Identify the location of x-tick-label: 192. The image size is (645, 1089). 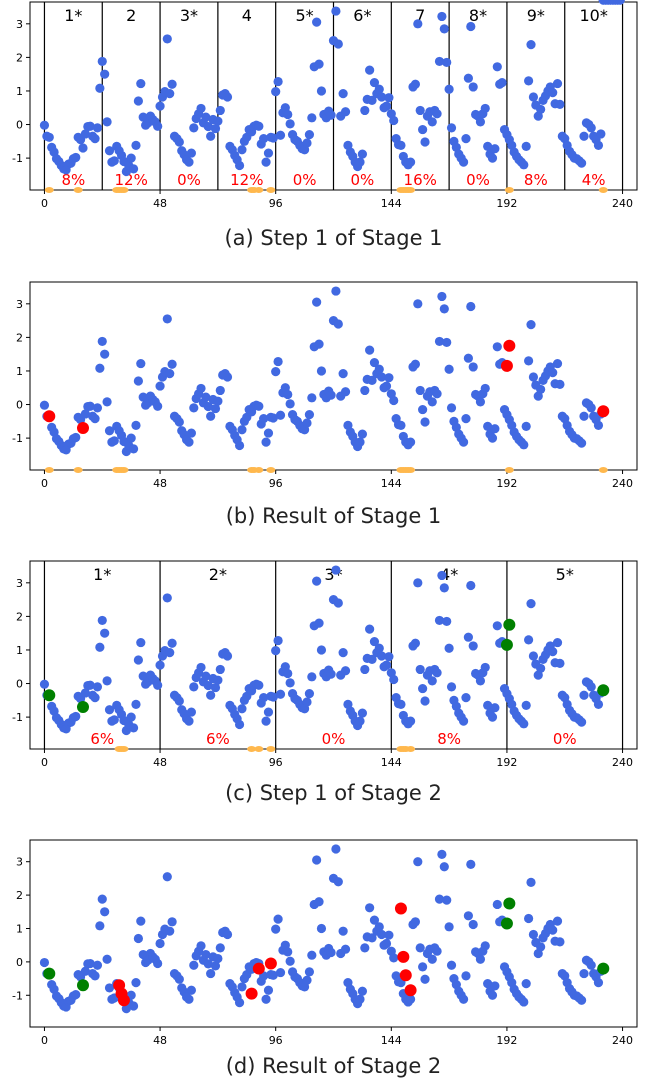
(506, 483).